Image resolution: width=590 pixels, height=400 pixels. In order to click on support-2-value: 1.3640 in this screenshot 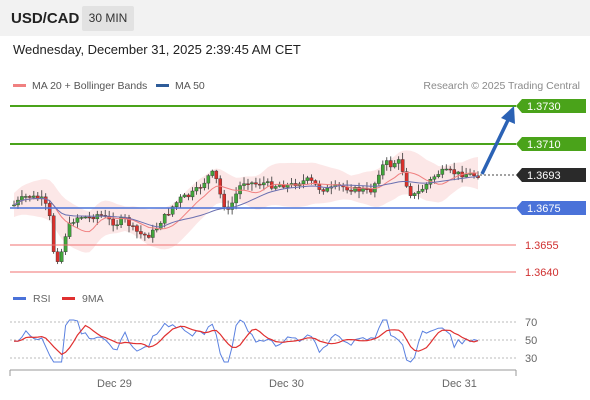, I will do `click(542, 273)`.